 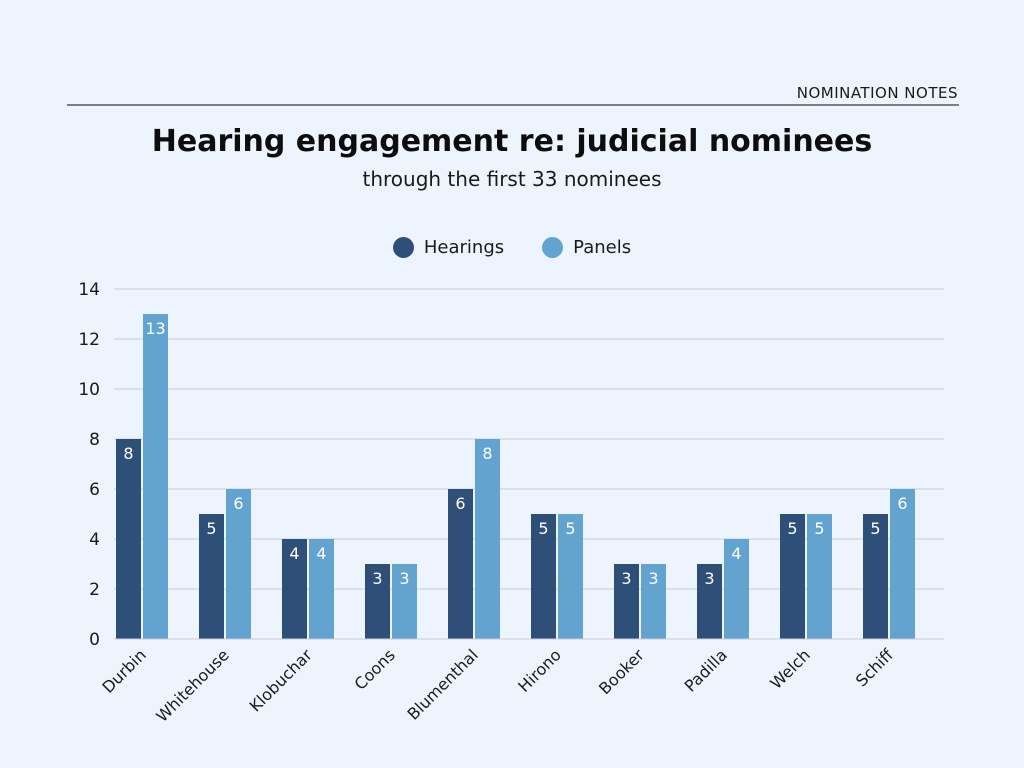 What do you see at coordinates (875, 576) in the screenshot?
I see `bar-hearings-schiff` at bounding box center [875, 576].